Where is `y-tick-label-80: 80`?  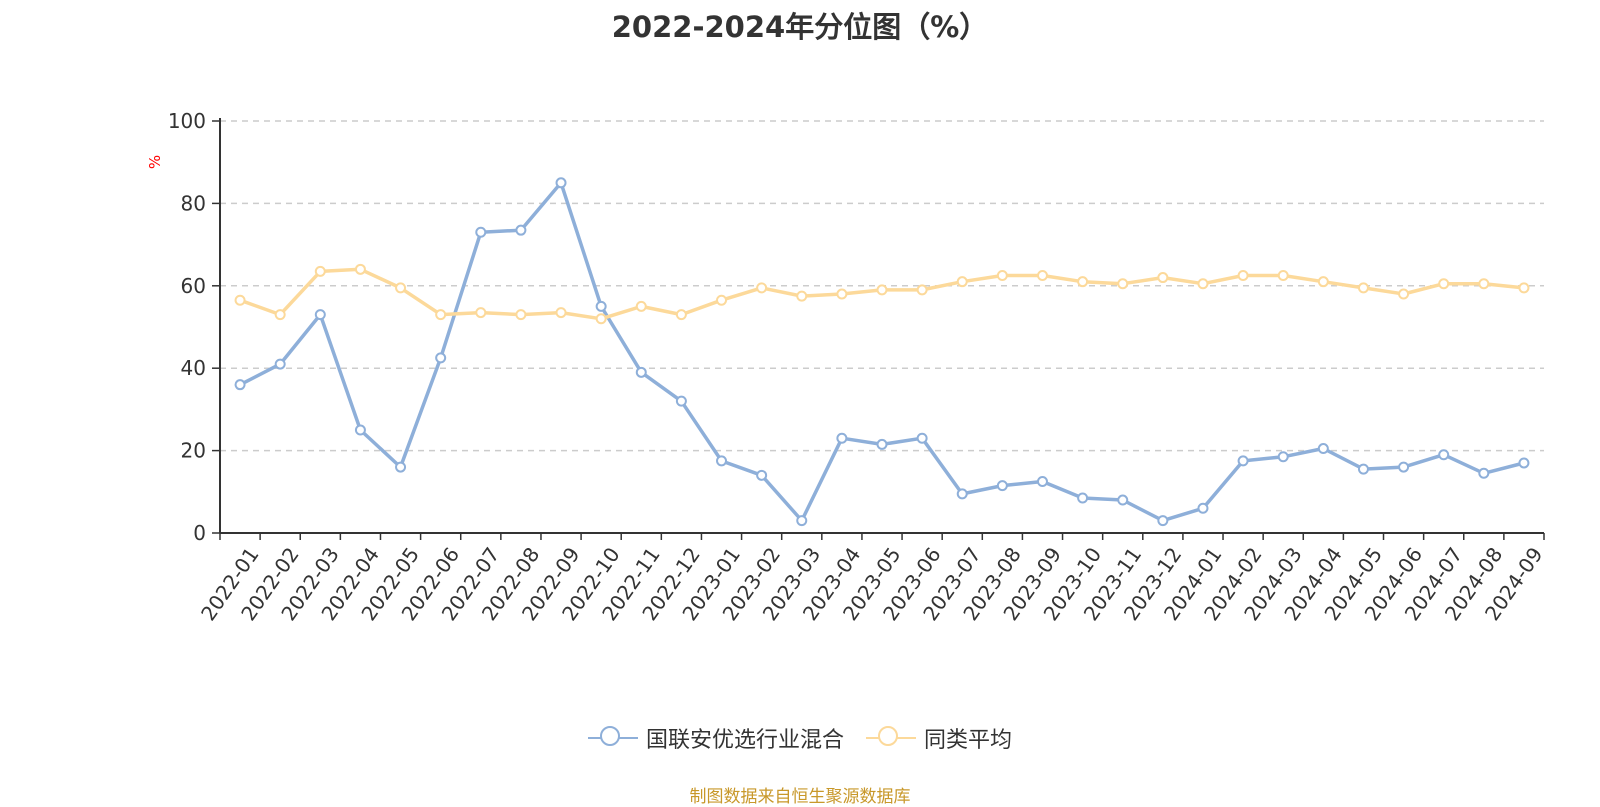 y-tick-label-80: 80 is located at coordinates (193, 203).